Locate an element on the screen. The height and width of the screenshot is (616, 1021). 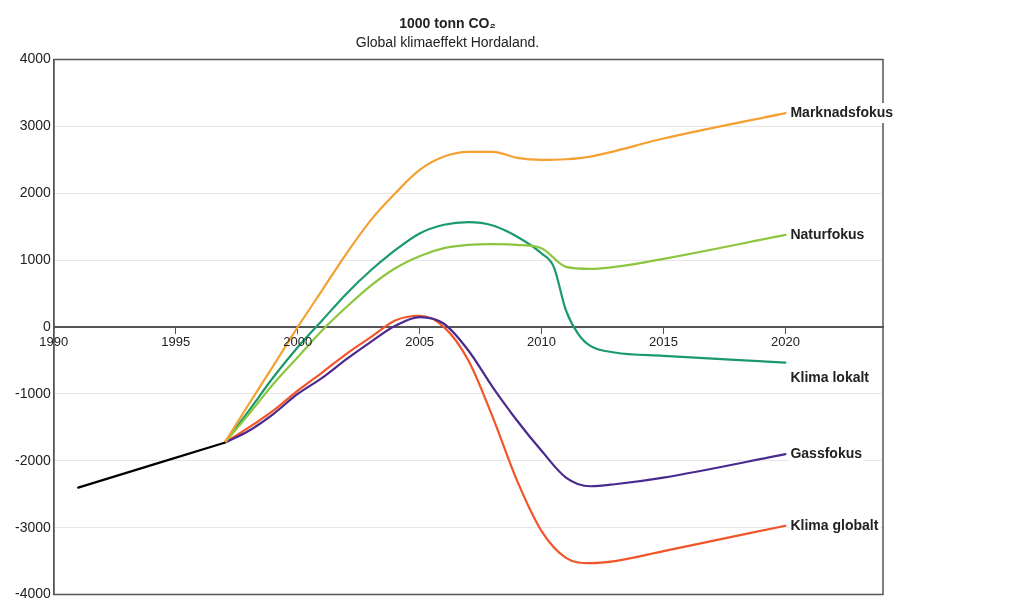
x-tick-label: 2015 is located at coordinates (663, 342).